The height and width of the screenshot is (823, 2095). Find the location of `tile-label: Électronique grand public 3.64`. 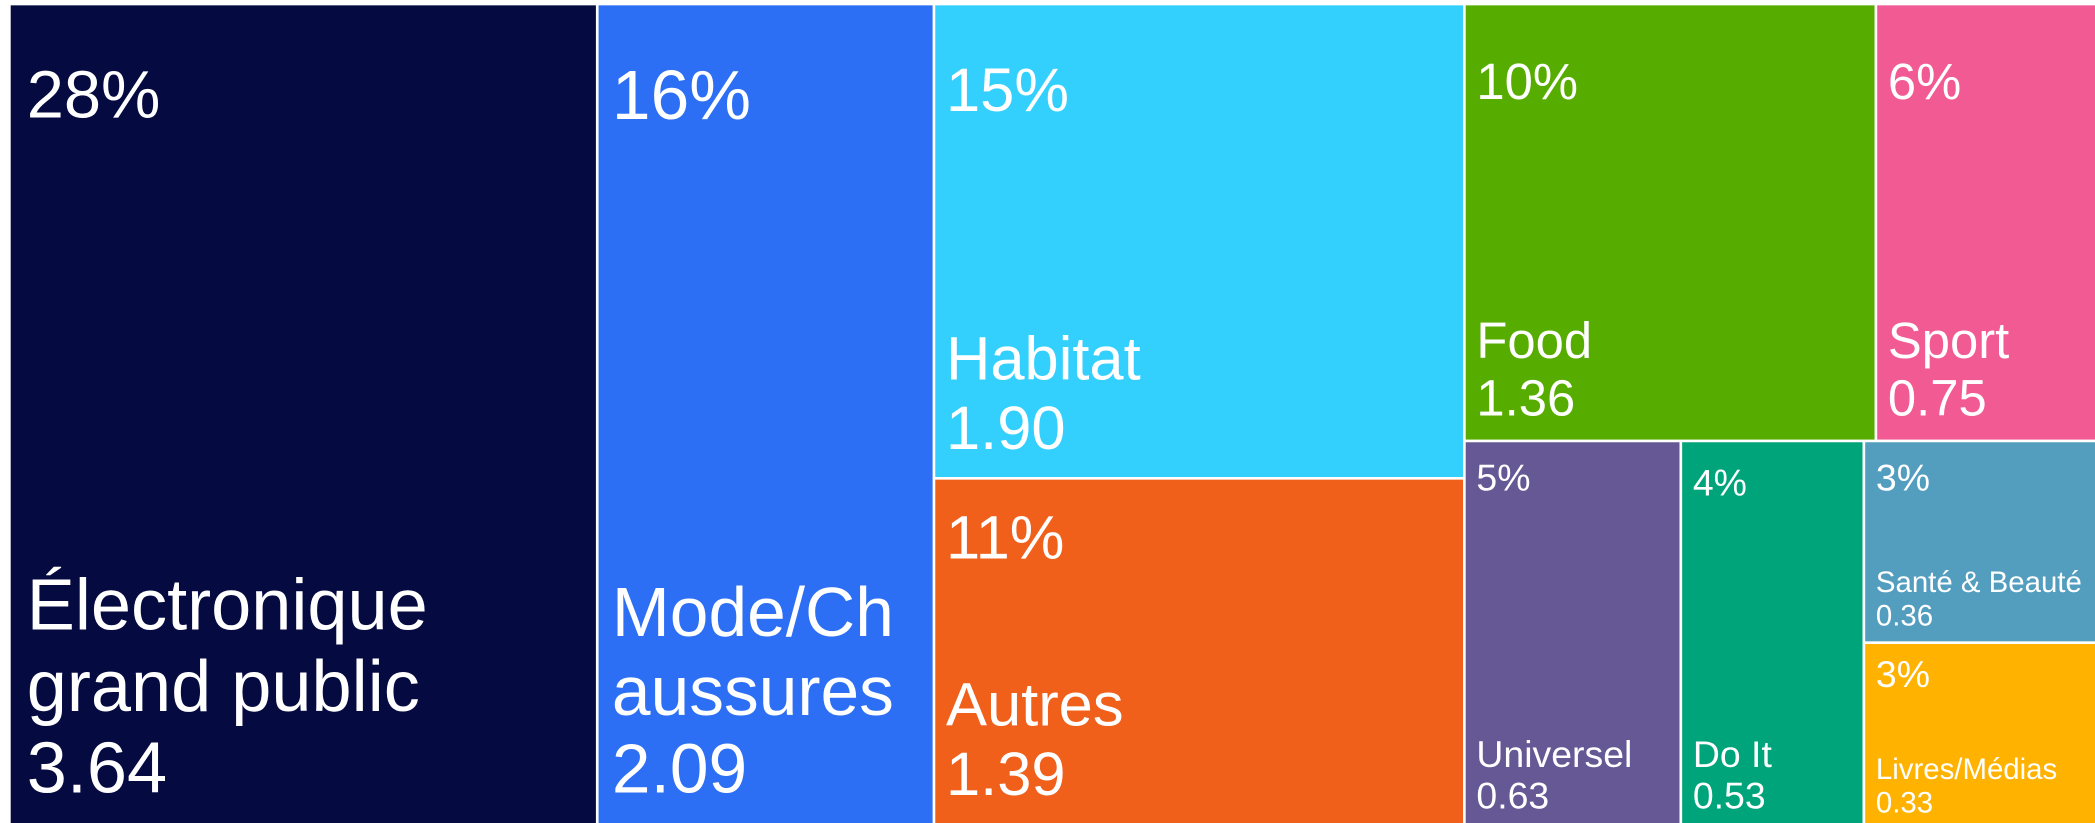

tile-label: Électronique grand public 3.64 is located at coordinates (307, 687).